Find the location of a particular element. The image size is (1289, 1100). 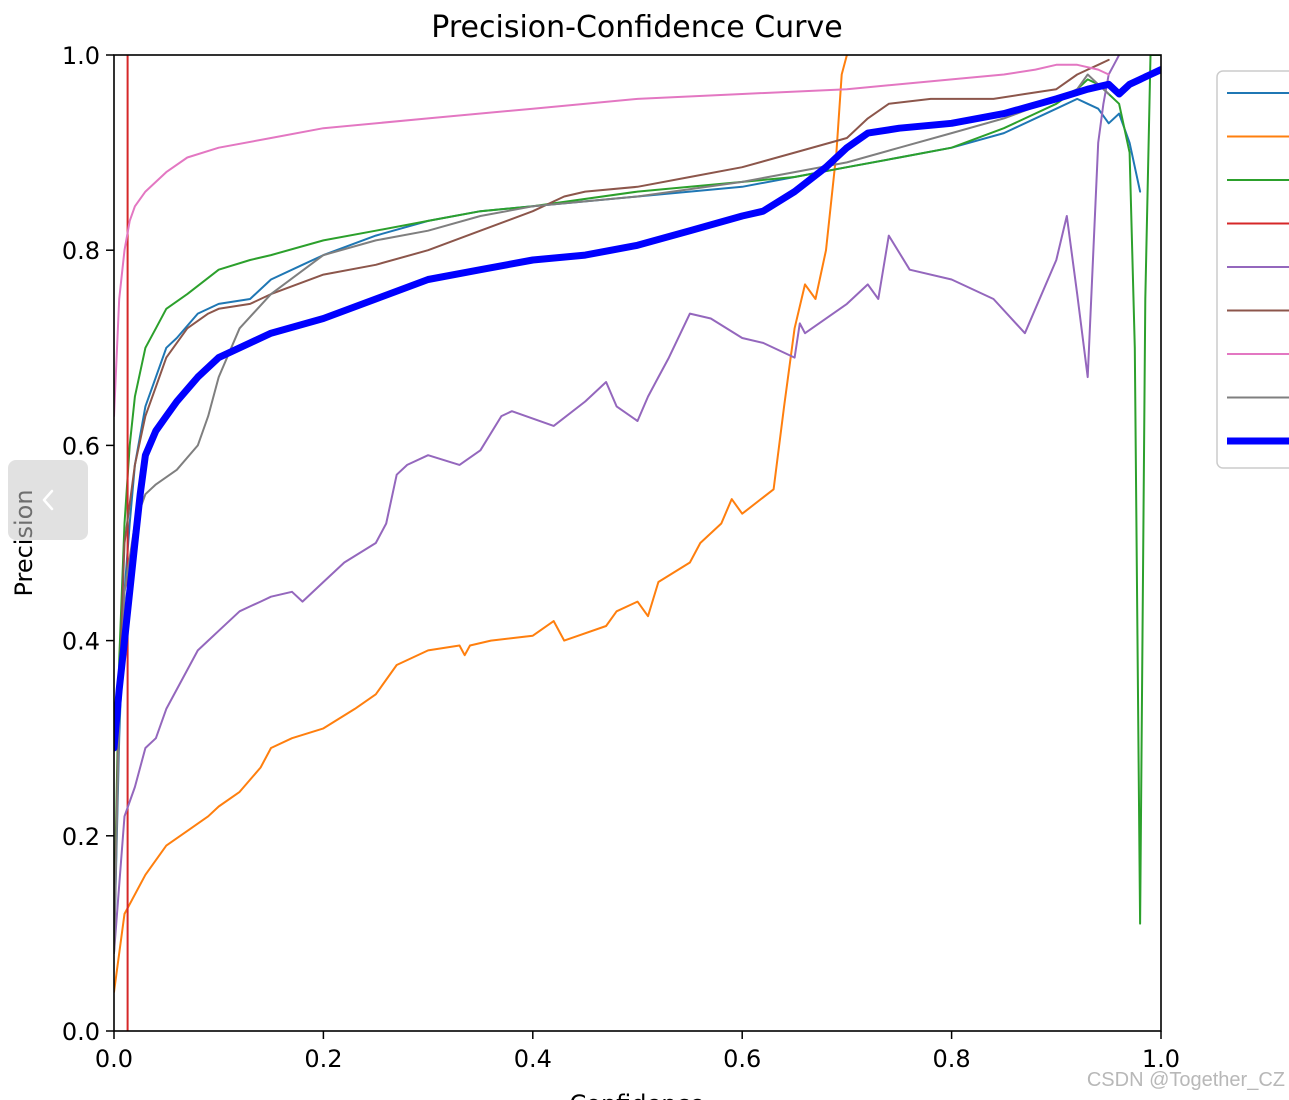

y-tick-label: 0.4 is located at coordinates (81, 642).